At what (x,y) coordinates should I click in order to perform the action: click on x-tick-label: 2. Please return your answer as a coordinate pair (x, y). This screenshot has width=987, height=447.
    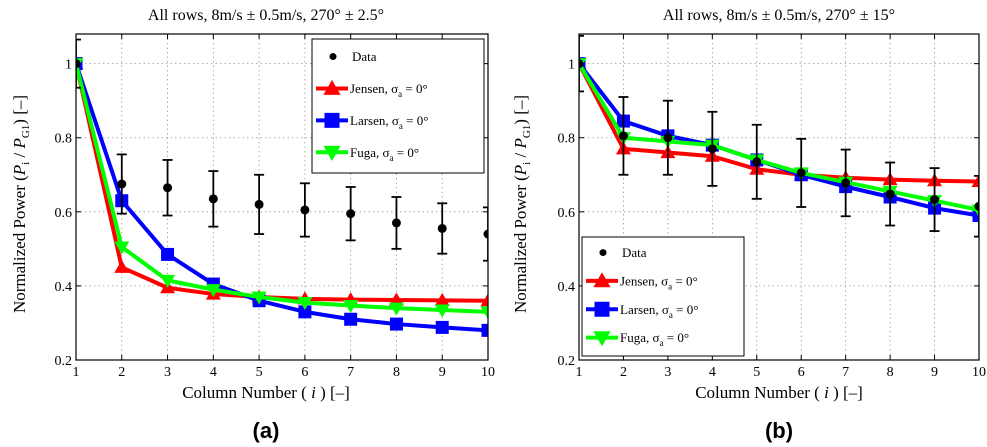
    Looking at the image, I should click on (623, 372).